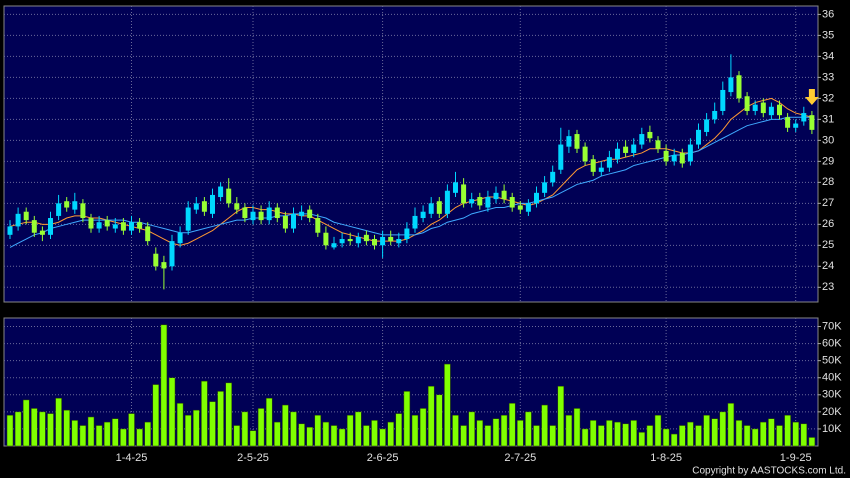  What do you see at coordinates (828, 35) in the screenshot?
I see `y-tick-label: 35` at bounding box center [828, 35].